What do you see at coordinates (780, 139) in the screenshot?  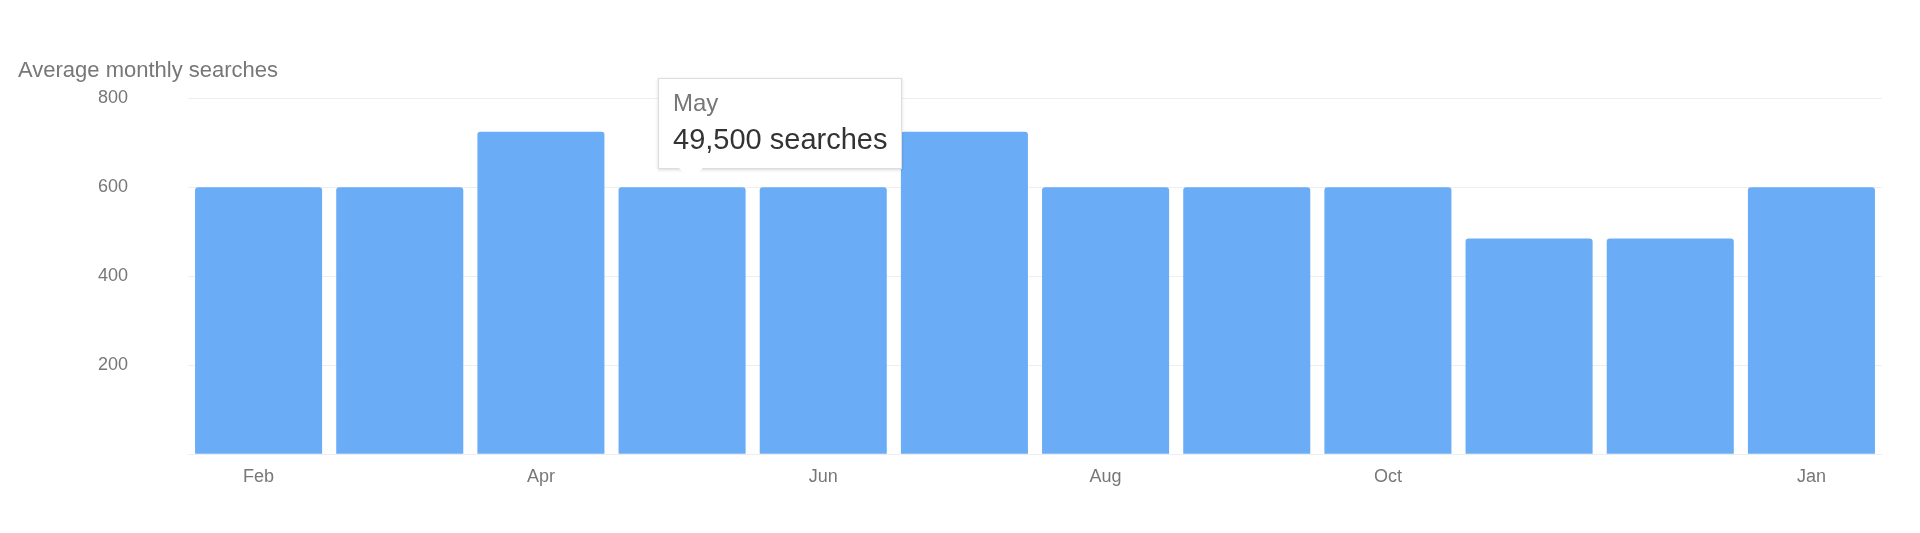 I see `annotation: 49,500 searches` at bounding box center [780, 139].